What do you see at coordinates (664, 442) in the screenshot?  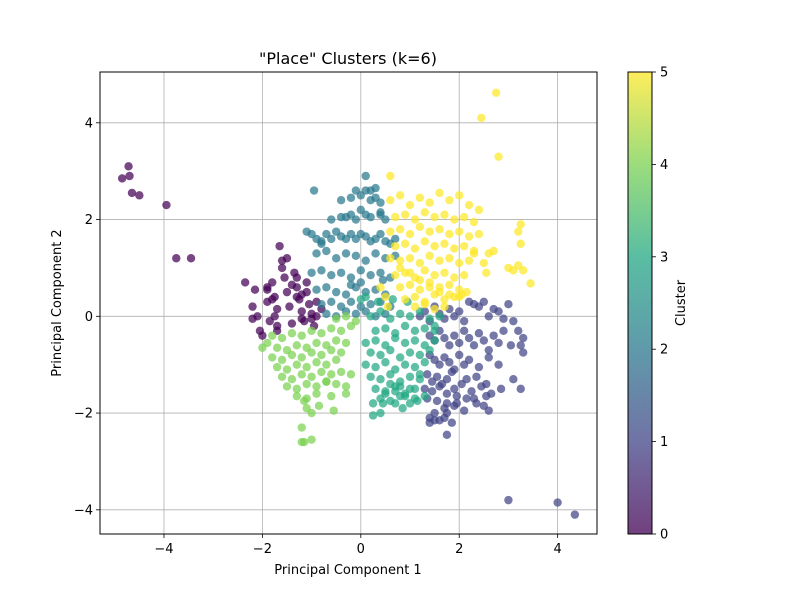 I see `colorbar-tick-label: 1` at bounding box center [664, 442].